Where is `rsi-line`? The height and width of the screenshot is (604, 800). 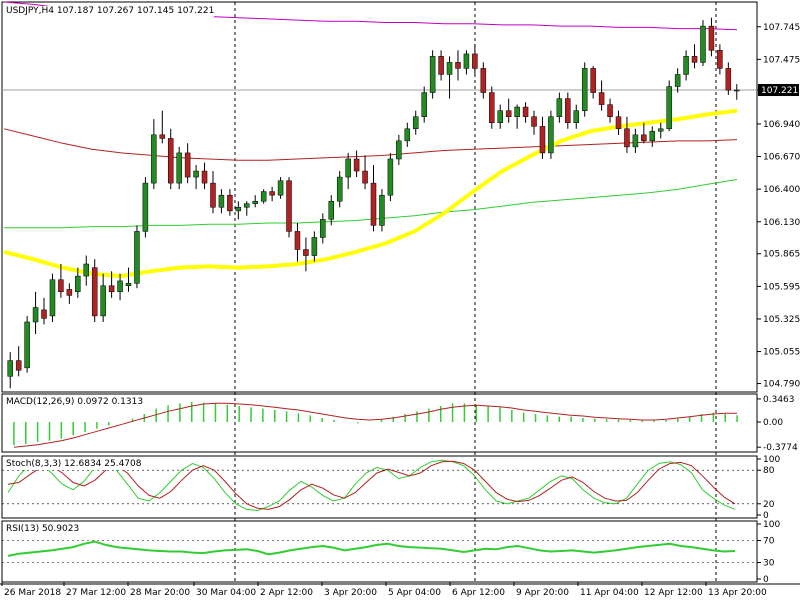 rsi-line is located at coordinates (371, 548).